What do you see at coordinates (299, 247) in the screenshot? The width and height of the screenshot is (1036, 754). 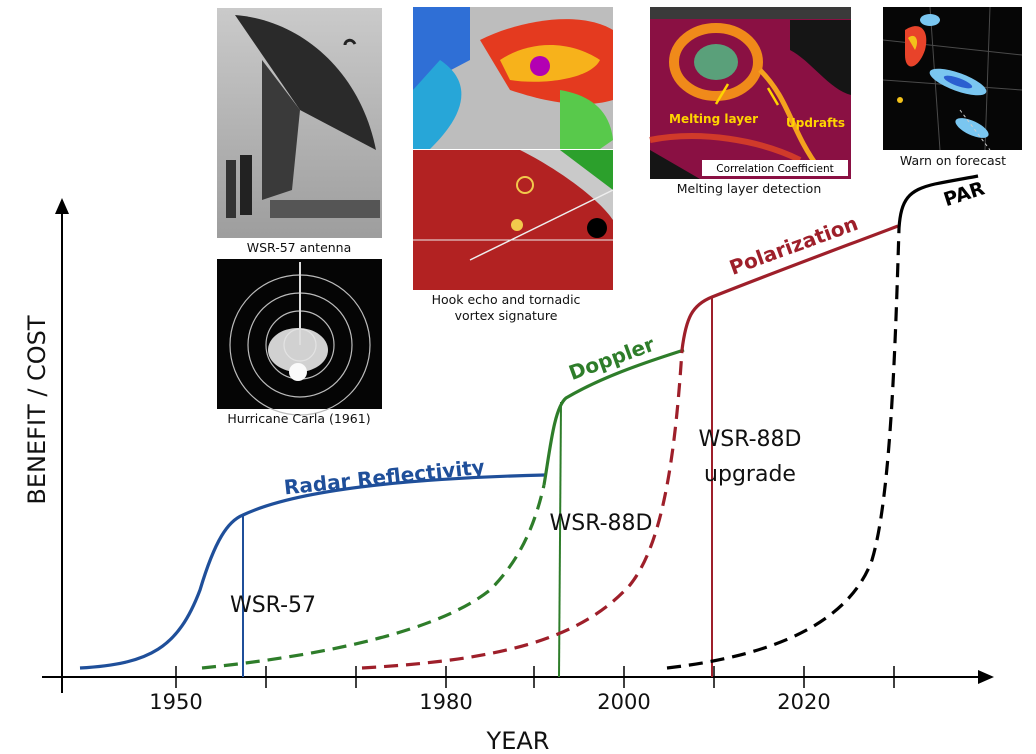 I see `wsr57-antenna-caption: WSR-57 antenna` at bounding box center [299, 247].